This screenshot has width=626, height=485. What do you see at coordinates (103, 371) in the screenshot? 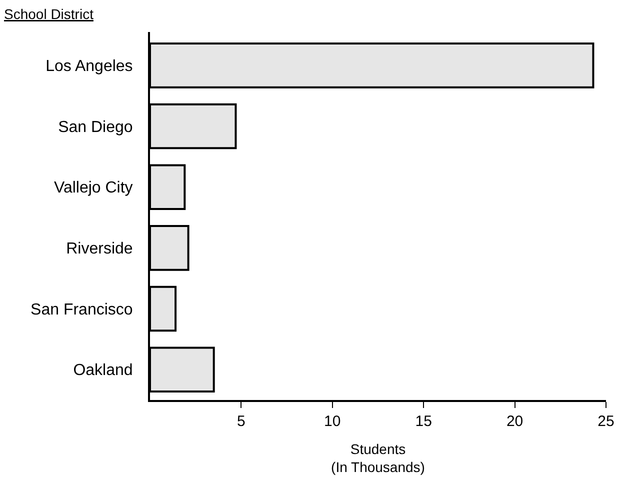
I see `y-tick-label: Oakland` at bounding box center [103, 371].